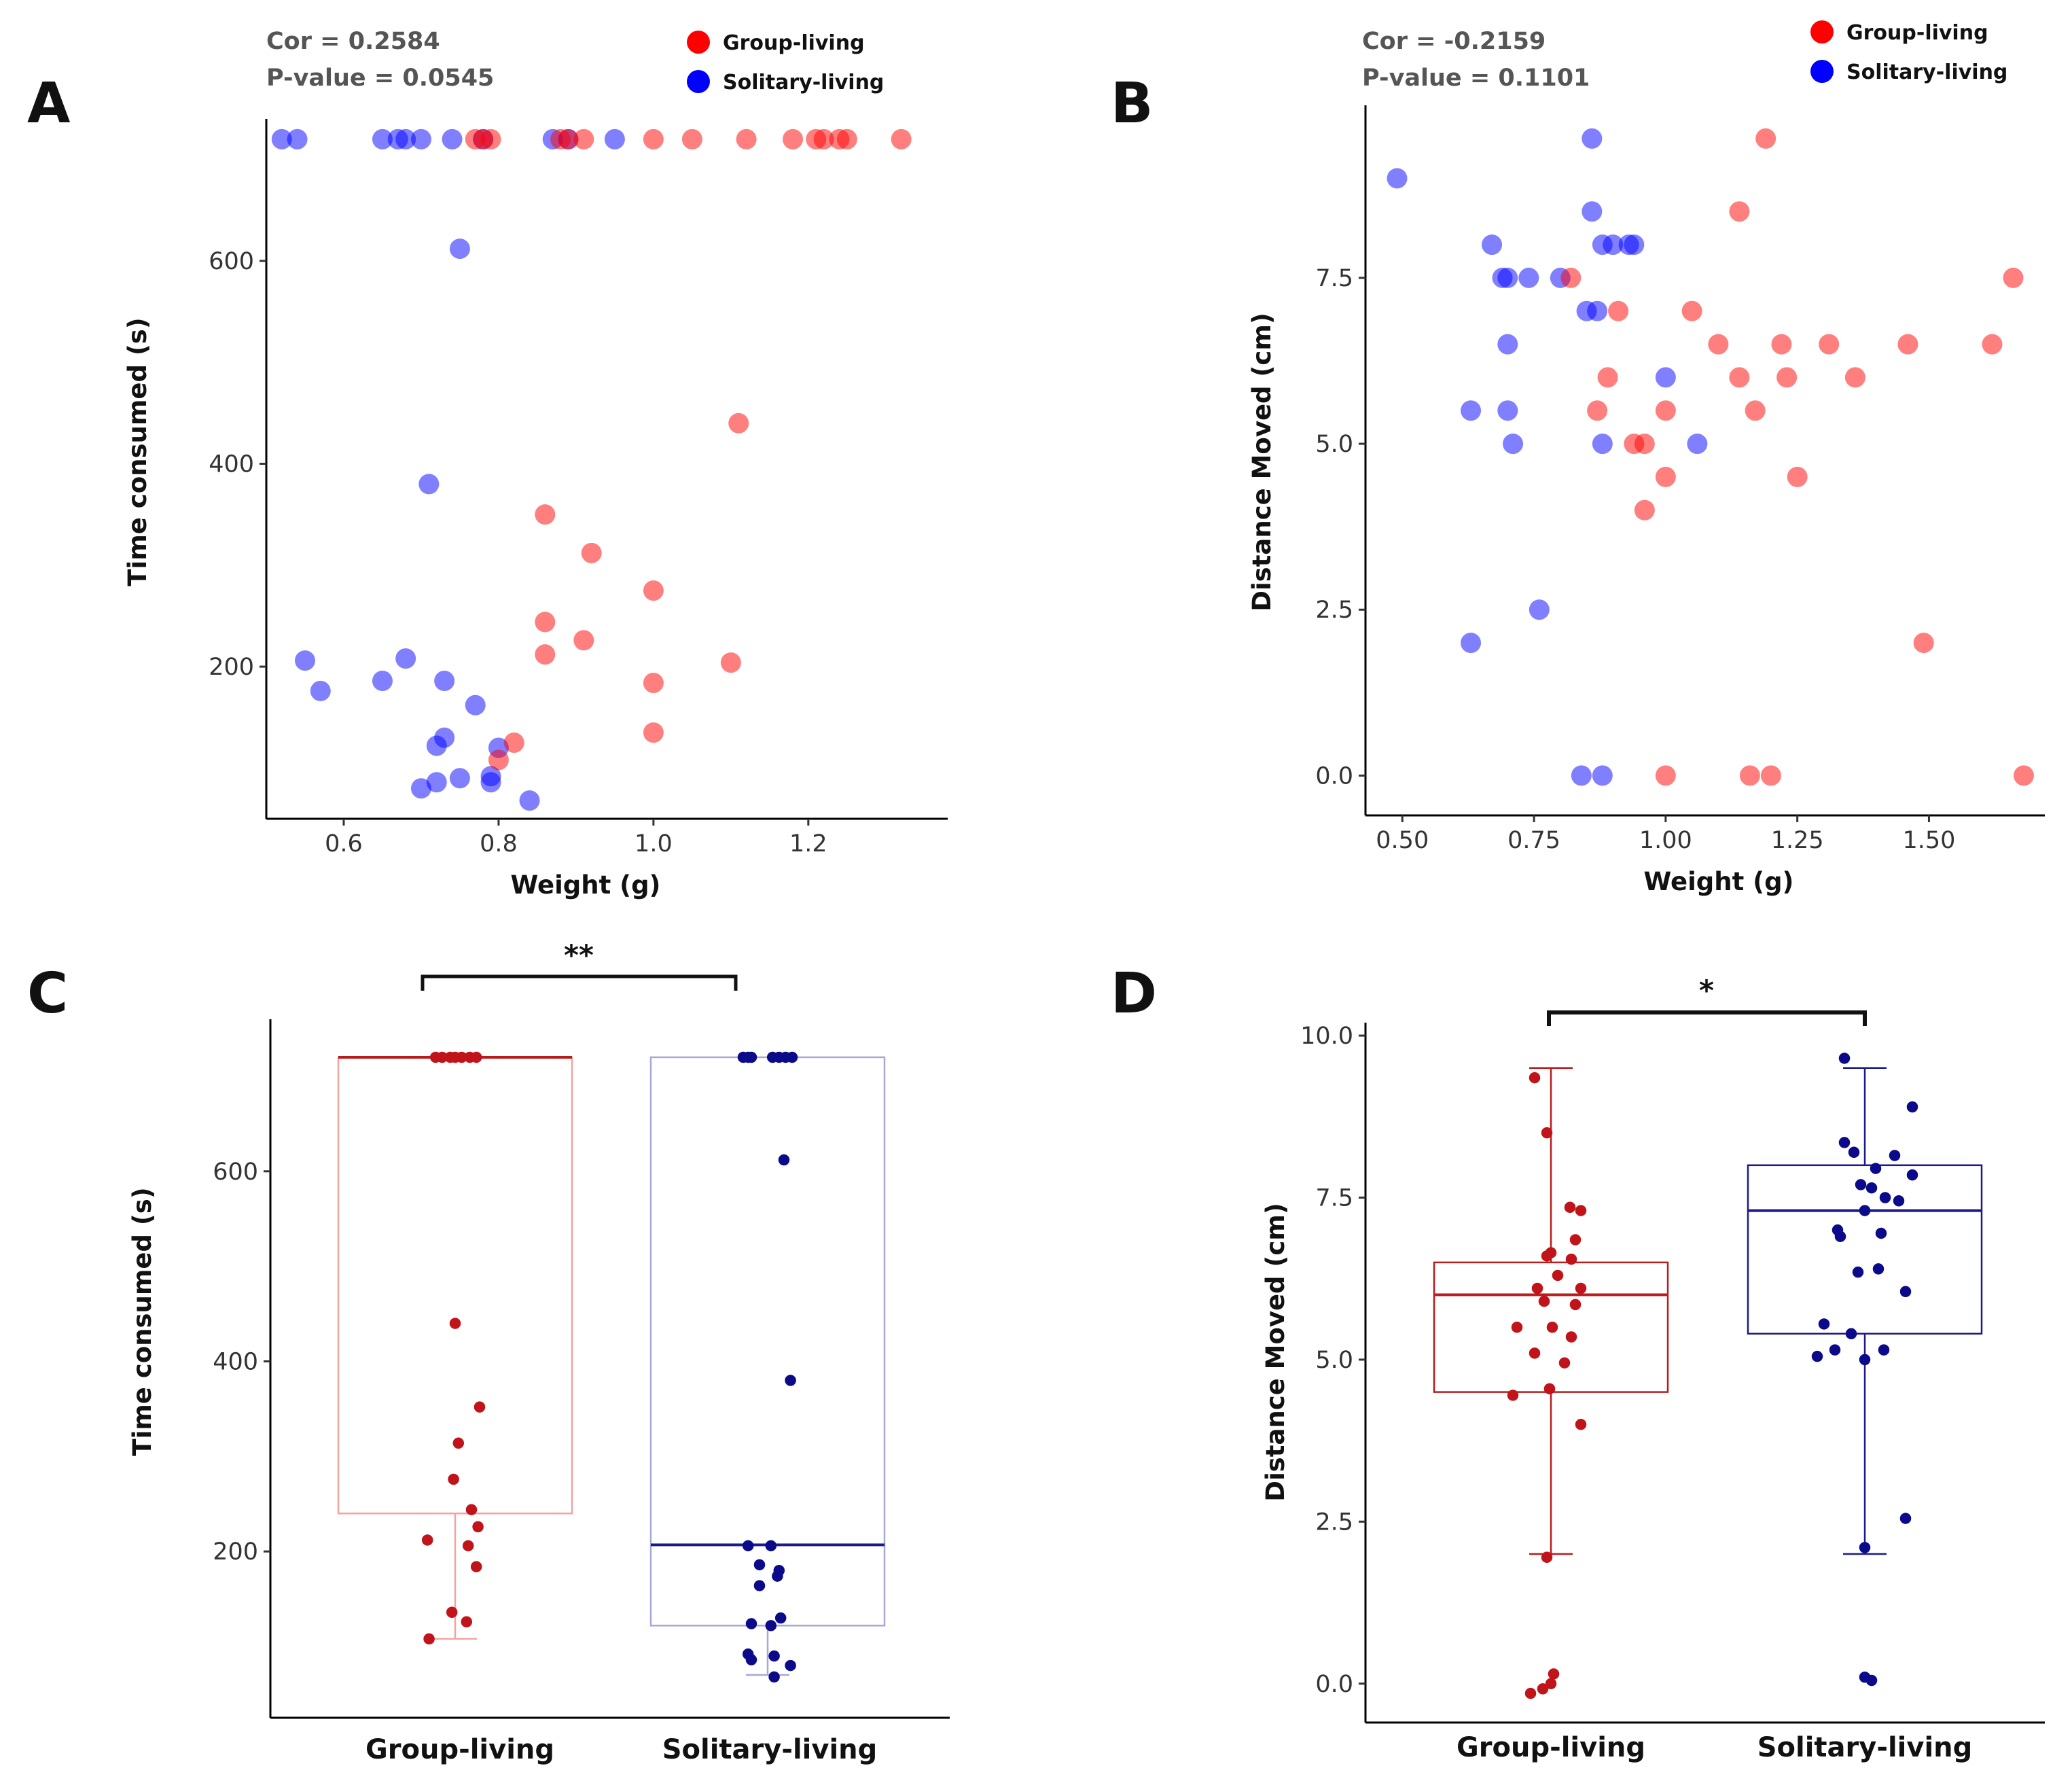 Image resolution: width=2072 pixels, height=1783 pixels. What do you see at coordinates (586, 885) in the screenshot?
I see `panel-a-x-title: Weight (g)` at bounding box center [586, 885].